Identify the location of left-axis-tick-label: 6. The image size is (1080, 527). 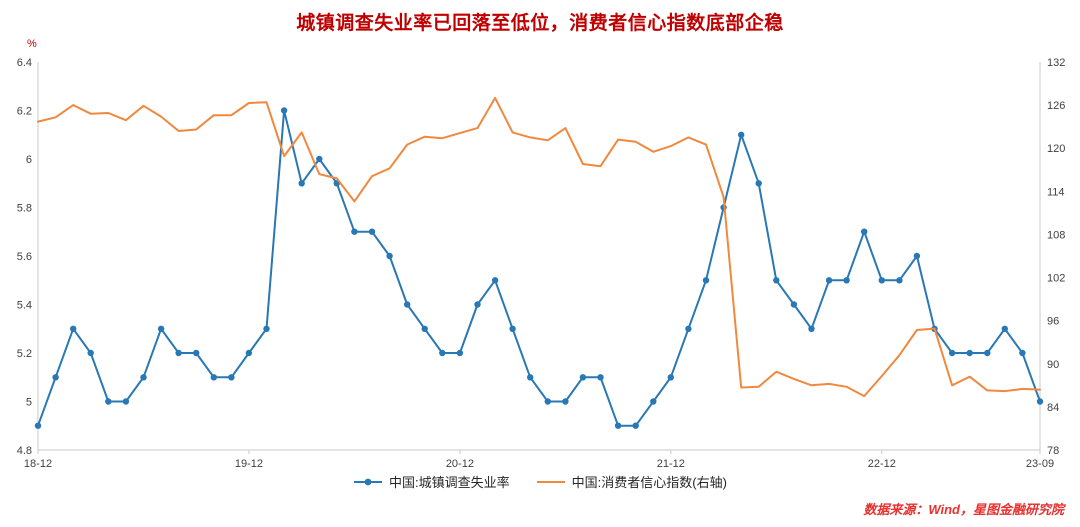
(29, 160).